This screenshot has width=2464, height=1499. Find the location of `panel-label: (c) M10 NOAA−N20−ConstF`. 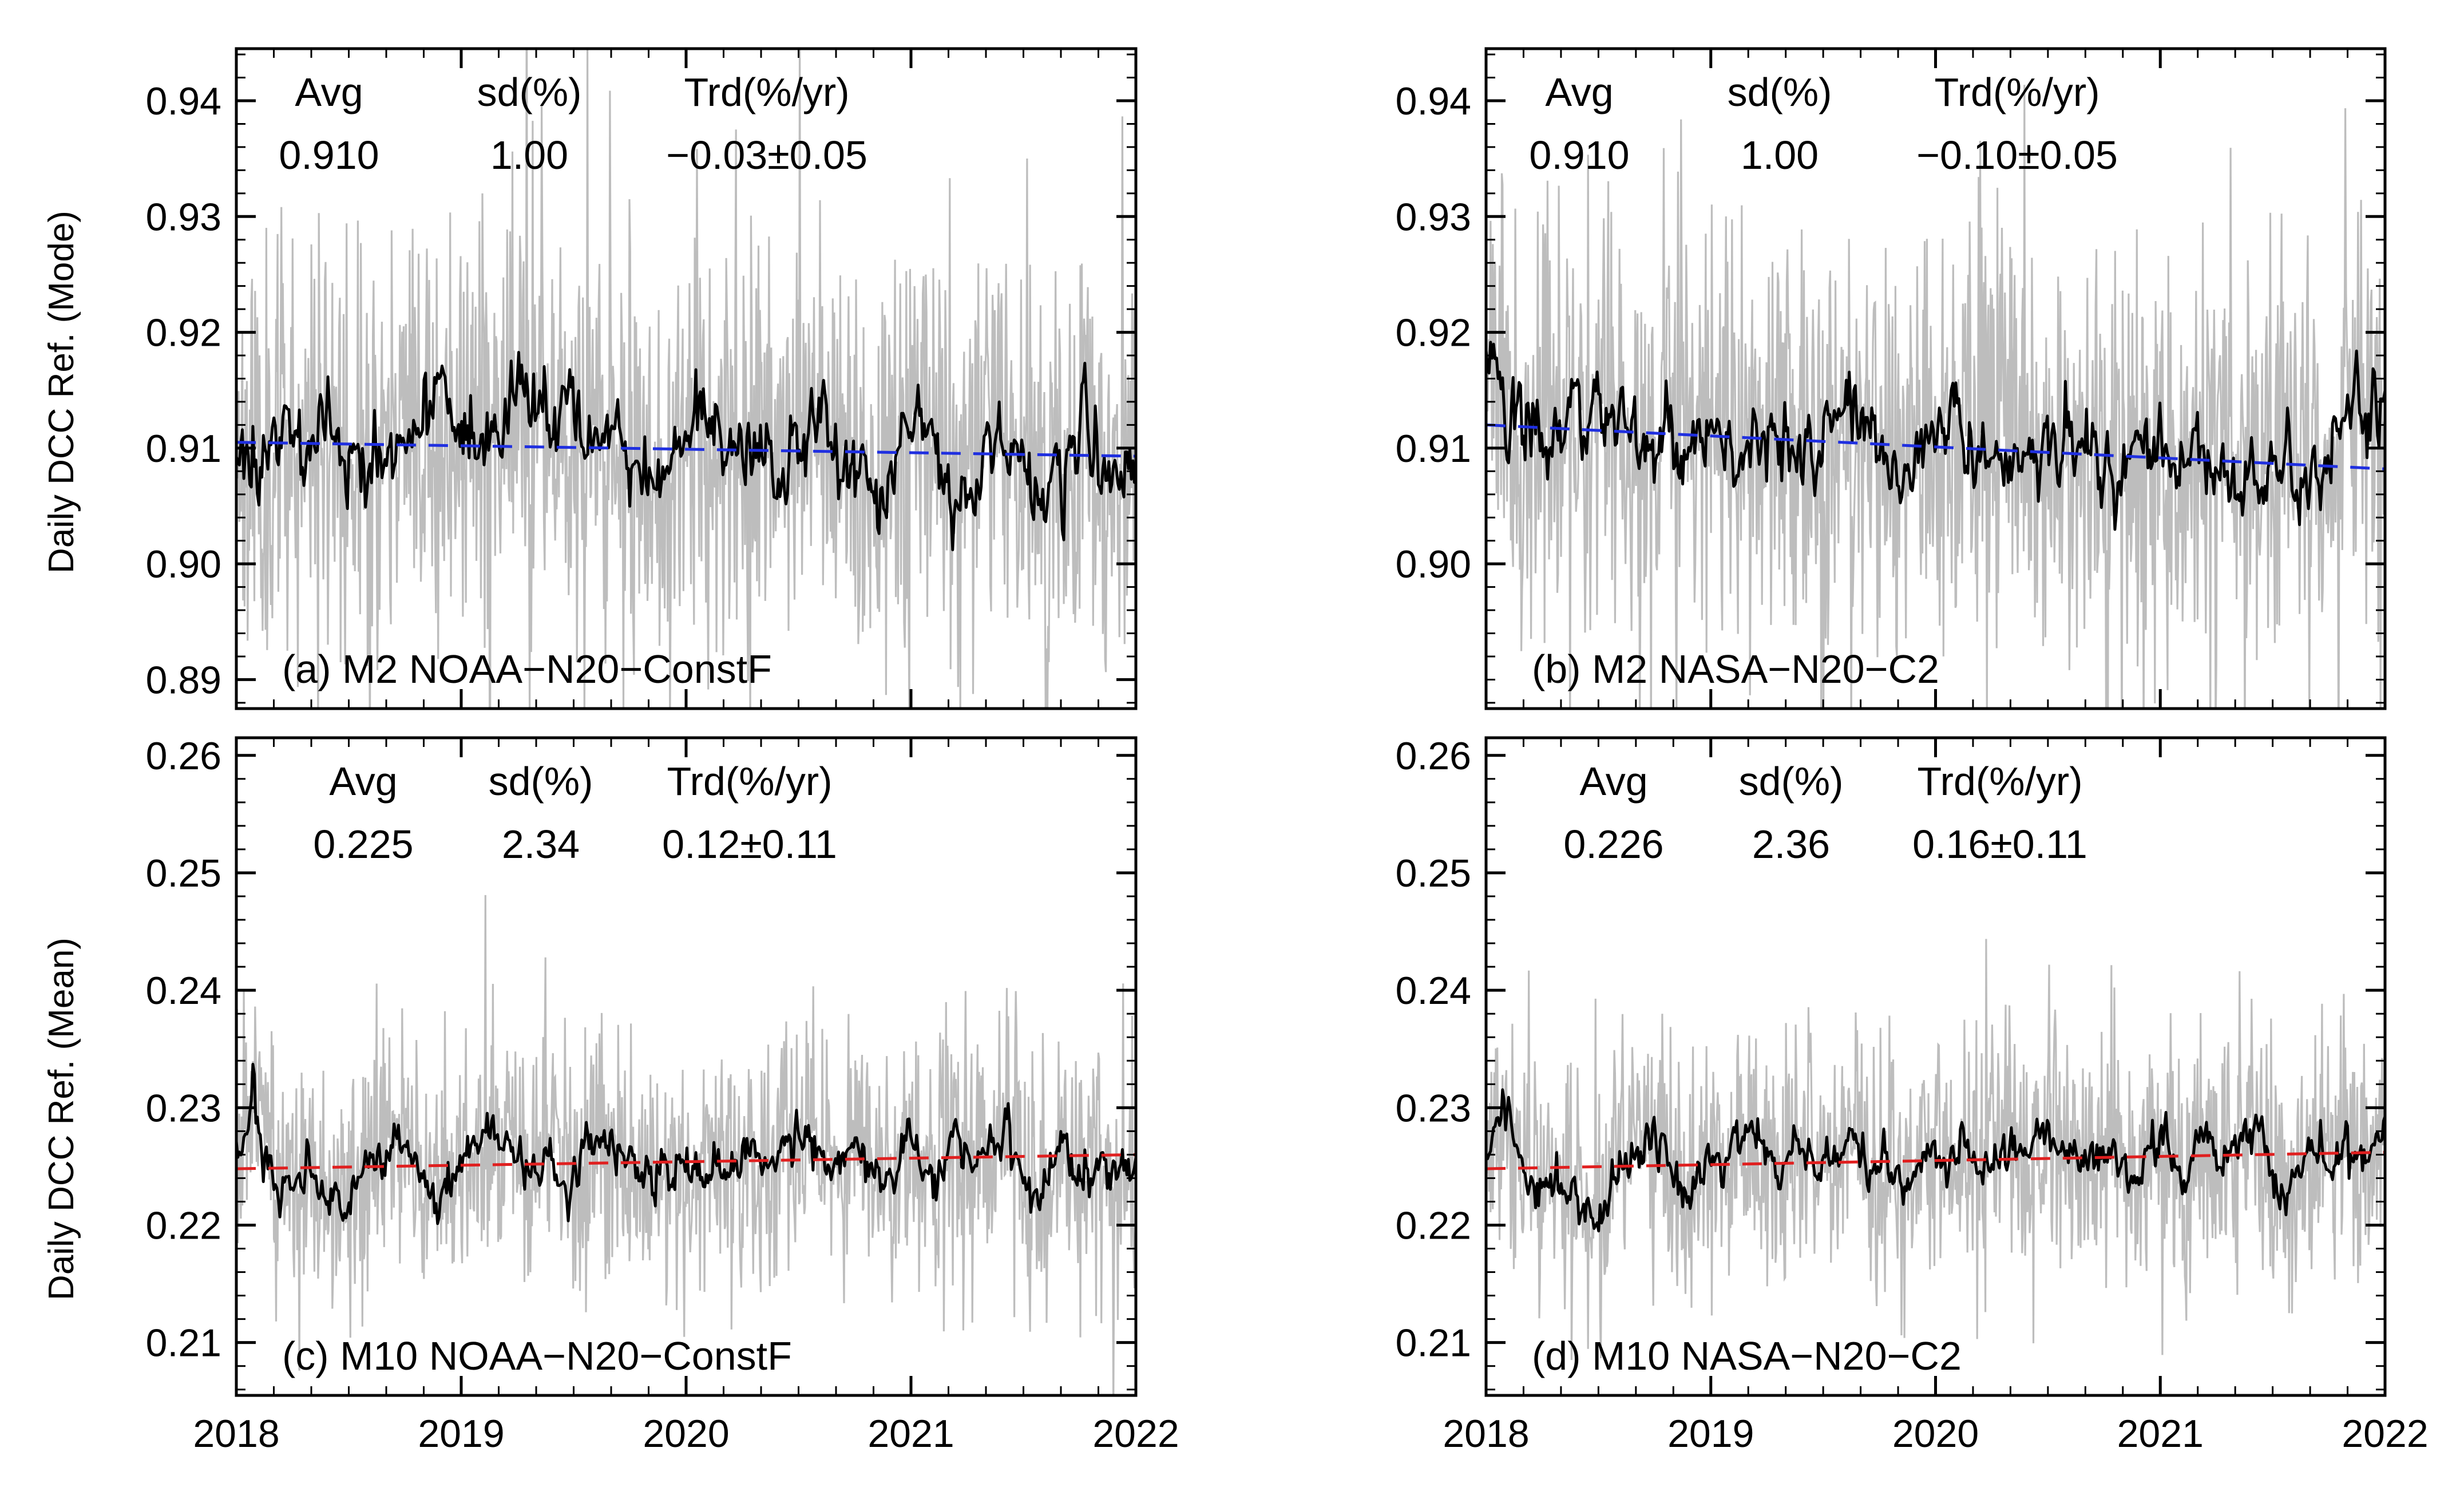

panel-label: (c) M10 NOAA−N20−ConstF is located at coordinates (537, 1356).